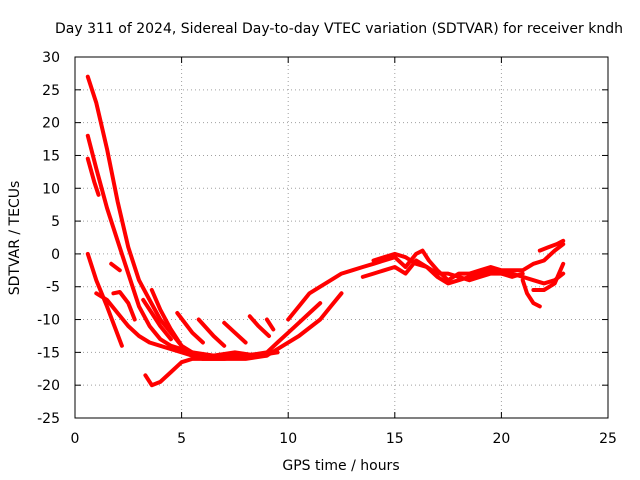 The image size is (640, 480). Describe the element at coordinates (608, 439) in the screenshot. I see `x-tick-label: 25` at that location.